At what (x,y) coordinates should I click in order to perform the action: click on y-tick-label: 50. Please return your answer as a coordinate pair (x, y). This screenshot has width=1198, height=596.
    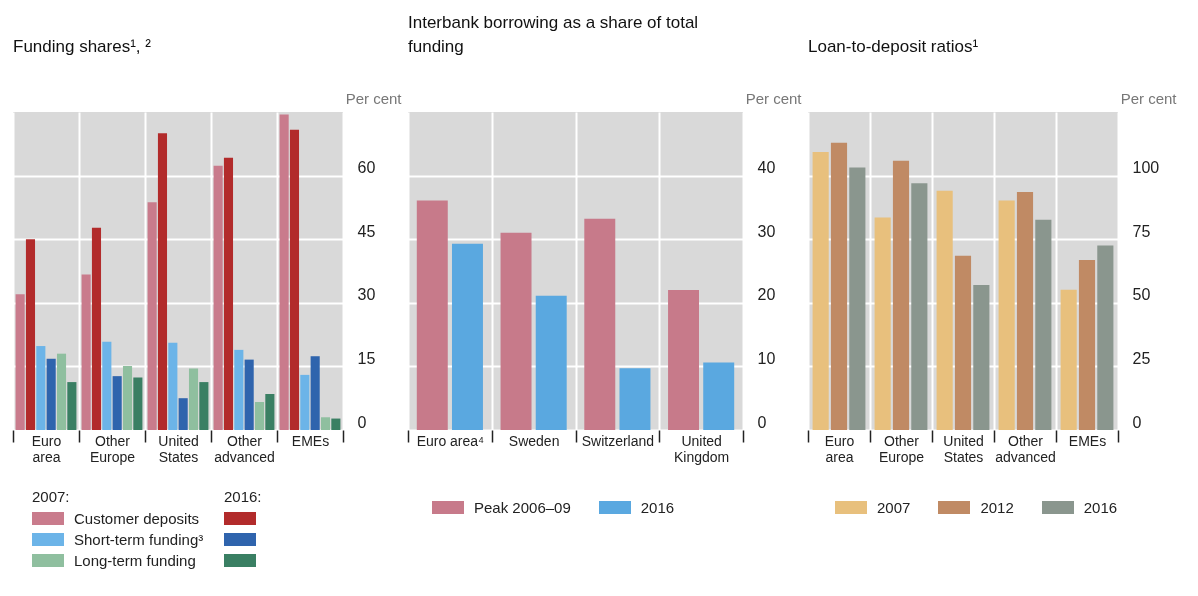
    Looking at the image, I should click on (1141, 295).